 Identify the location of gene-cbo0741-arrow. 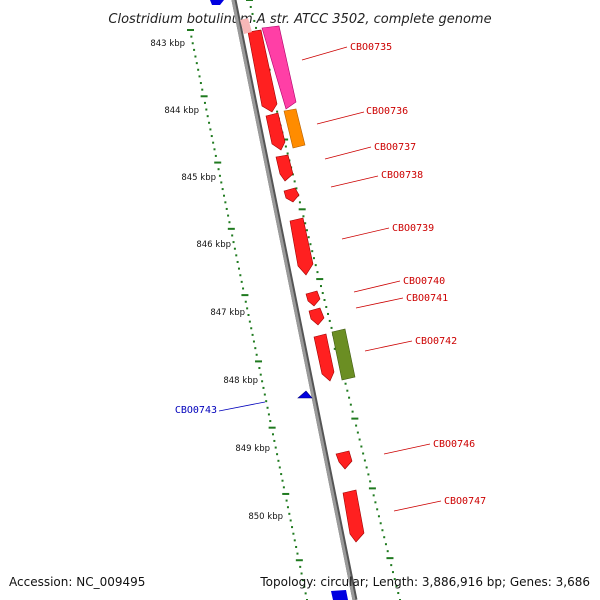
(316, 316).